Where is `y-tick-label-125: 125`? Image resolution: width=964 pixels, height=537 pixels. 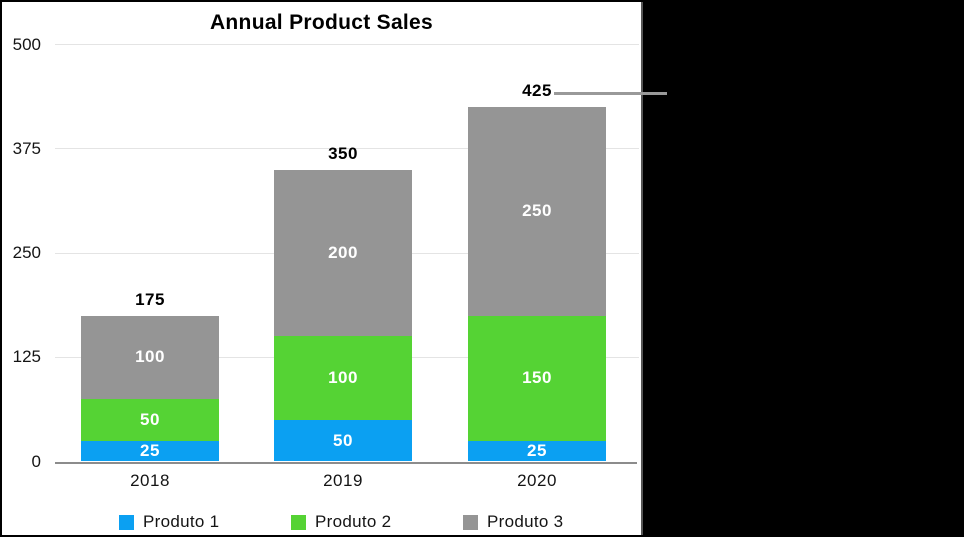 y-tick-label-125: 125 is located at coordinates (26, 357).